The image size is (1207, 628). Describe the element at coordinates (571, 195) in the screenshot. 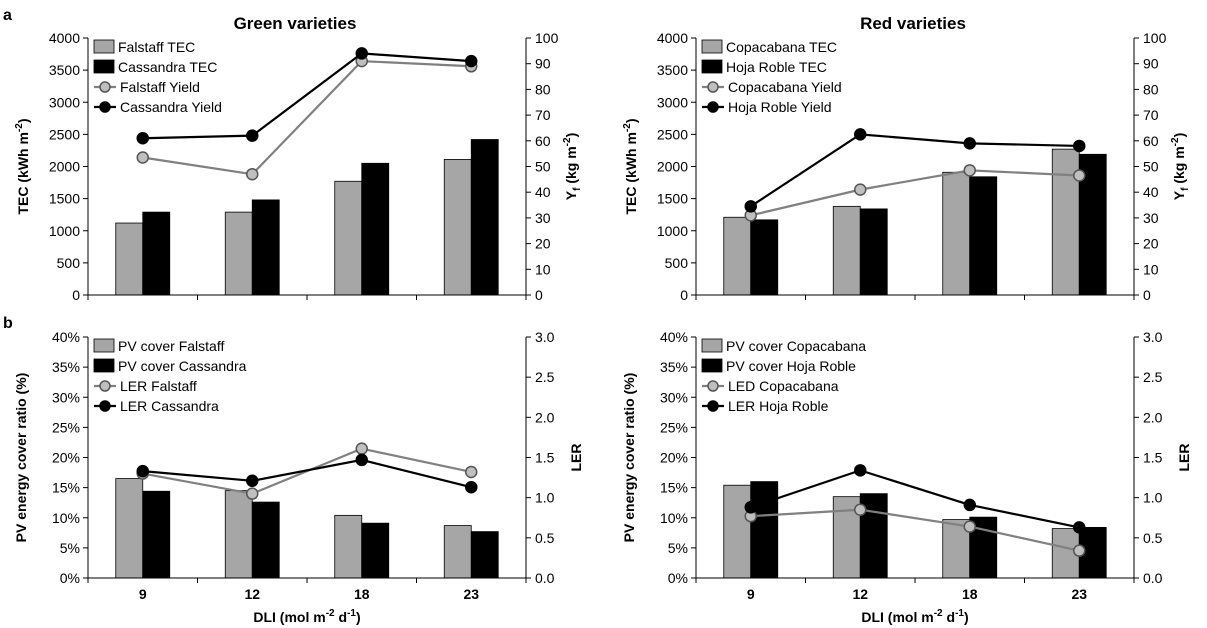

I see `y2-axis-title-yield-part: Y` at that location.